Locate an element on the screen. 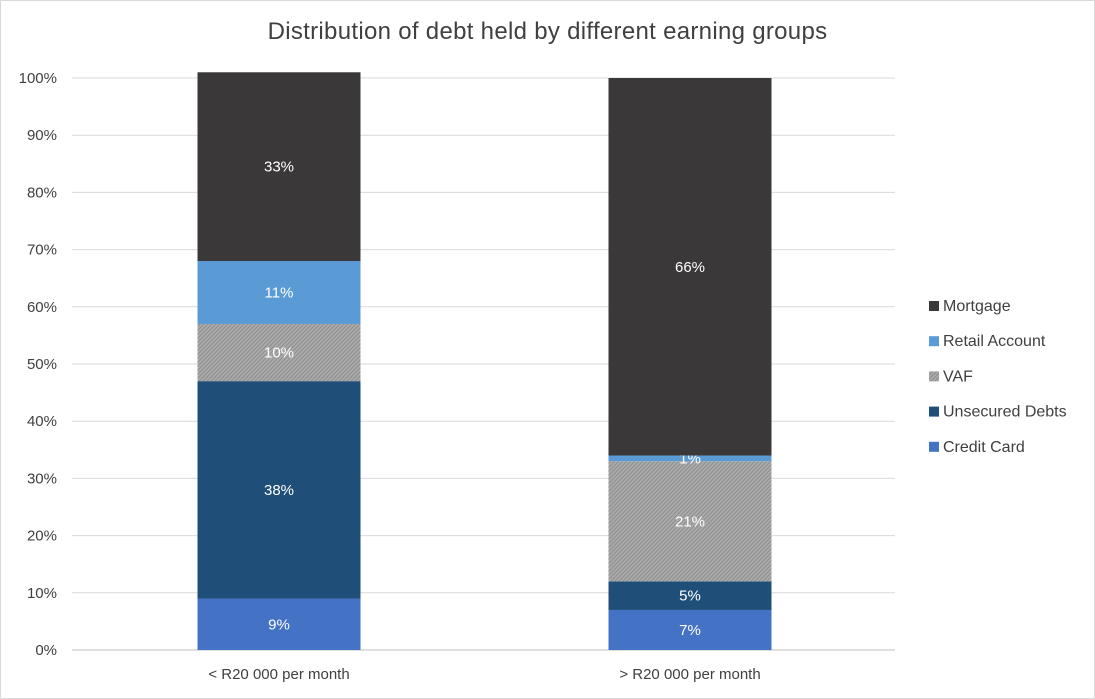 This screenshot has height=699, width=1095. legend-label: Unsecured Debts is located at coordinates (1005, 412).